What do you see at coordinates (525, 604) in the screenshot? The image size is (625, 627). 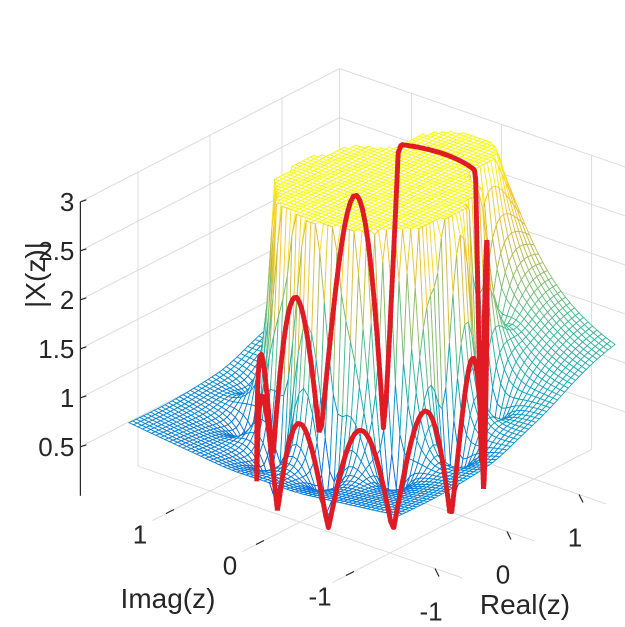 I see `x-axis-label: Real(z)` at bounding box center [525, 604].